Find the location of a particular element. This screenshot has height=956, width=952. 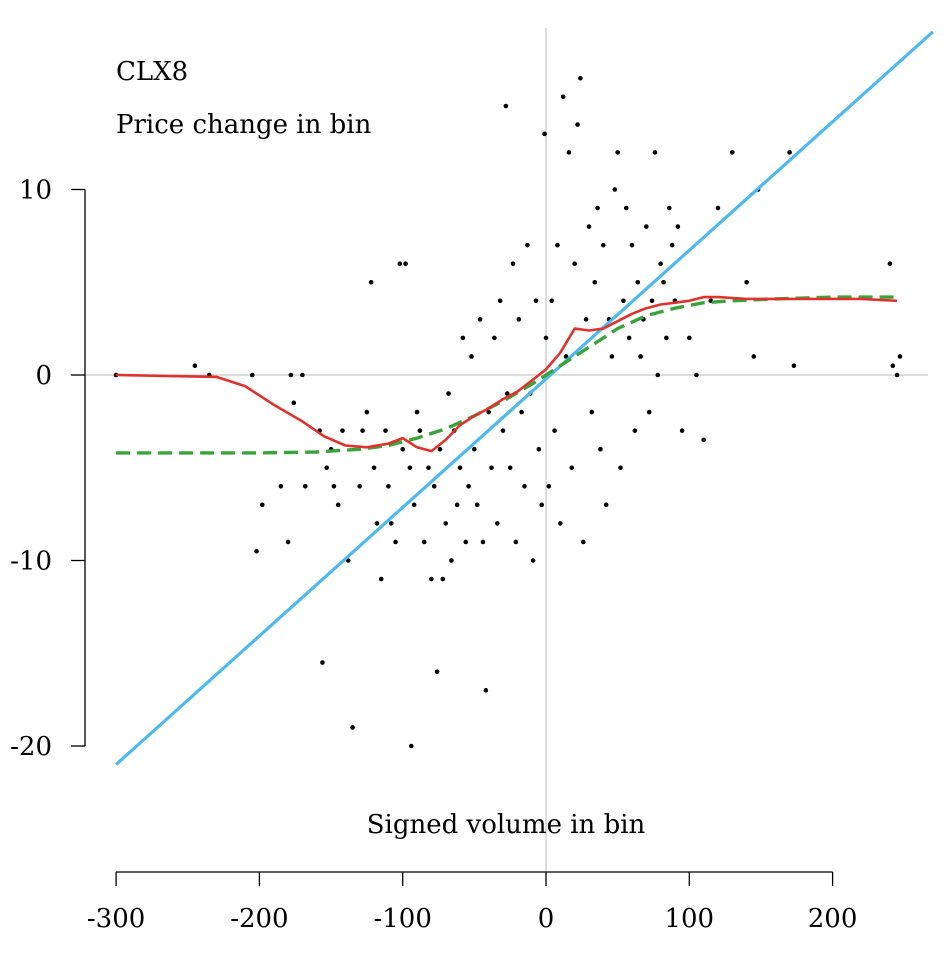

x-tick-label: 100 is located at coordinates (689, 919).